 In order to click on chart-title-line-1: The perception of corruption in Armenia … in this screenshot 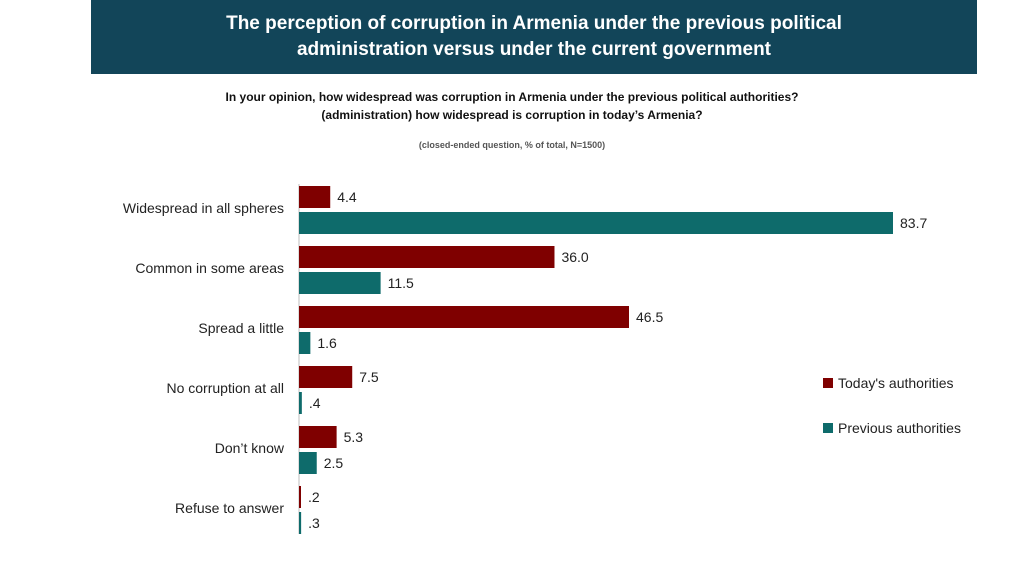, I will do `click(534, 23)`.